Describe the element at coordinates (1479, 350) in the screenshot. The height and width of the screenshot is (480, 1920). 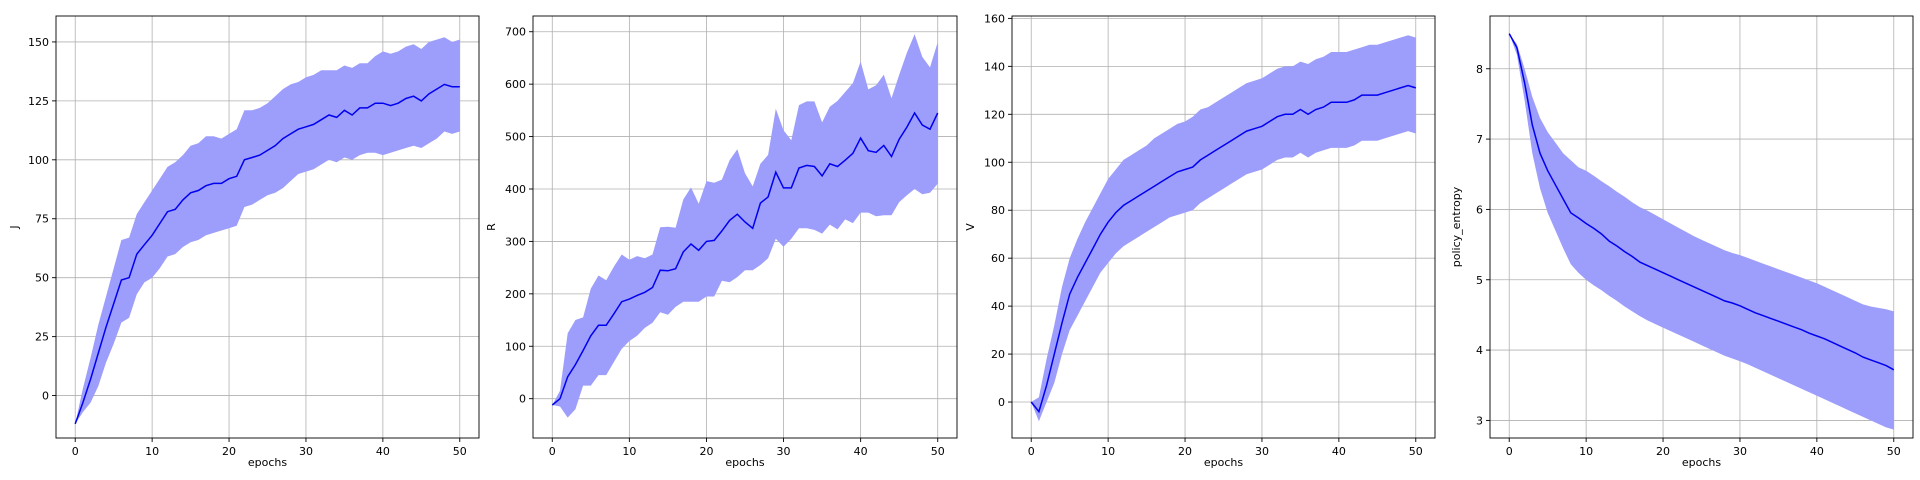
I see `y-tick-label: 4` at that location.